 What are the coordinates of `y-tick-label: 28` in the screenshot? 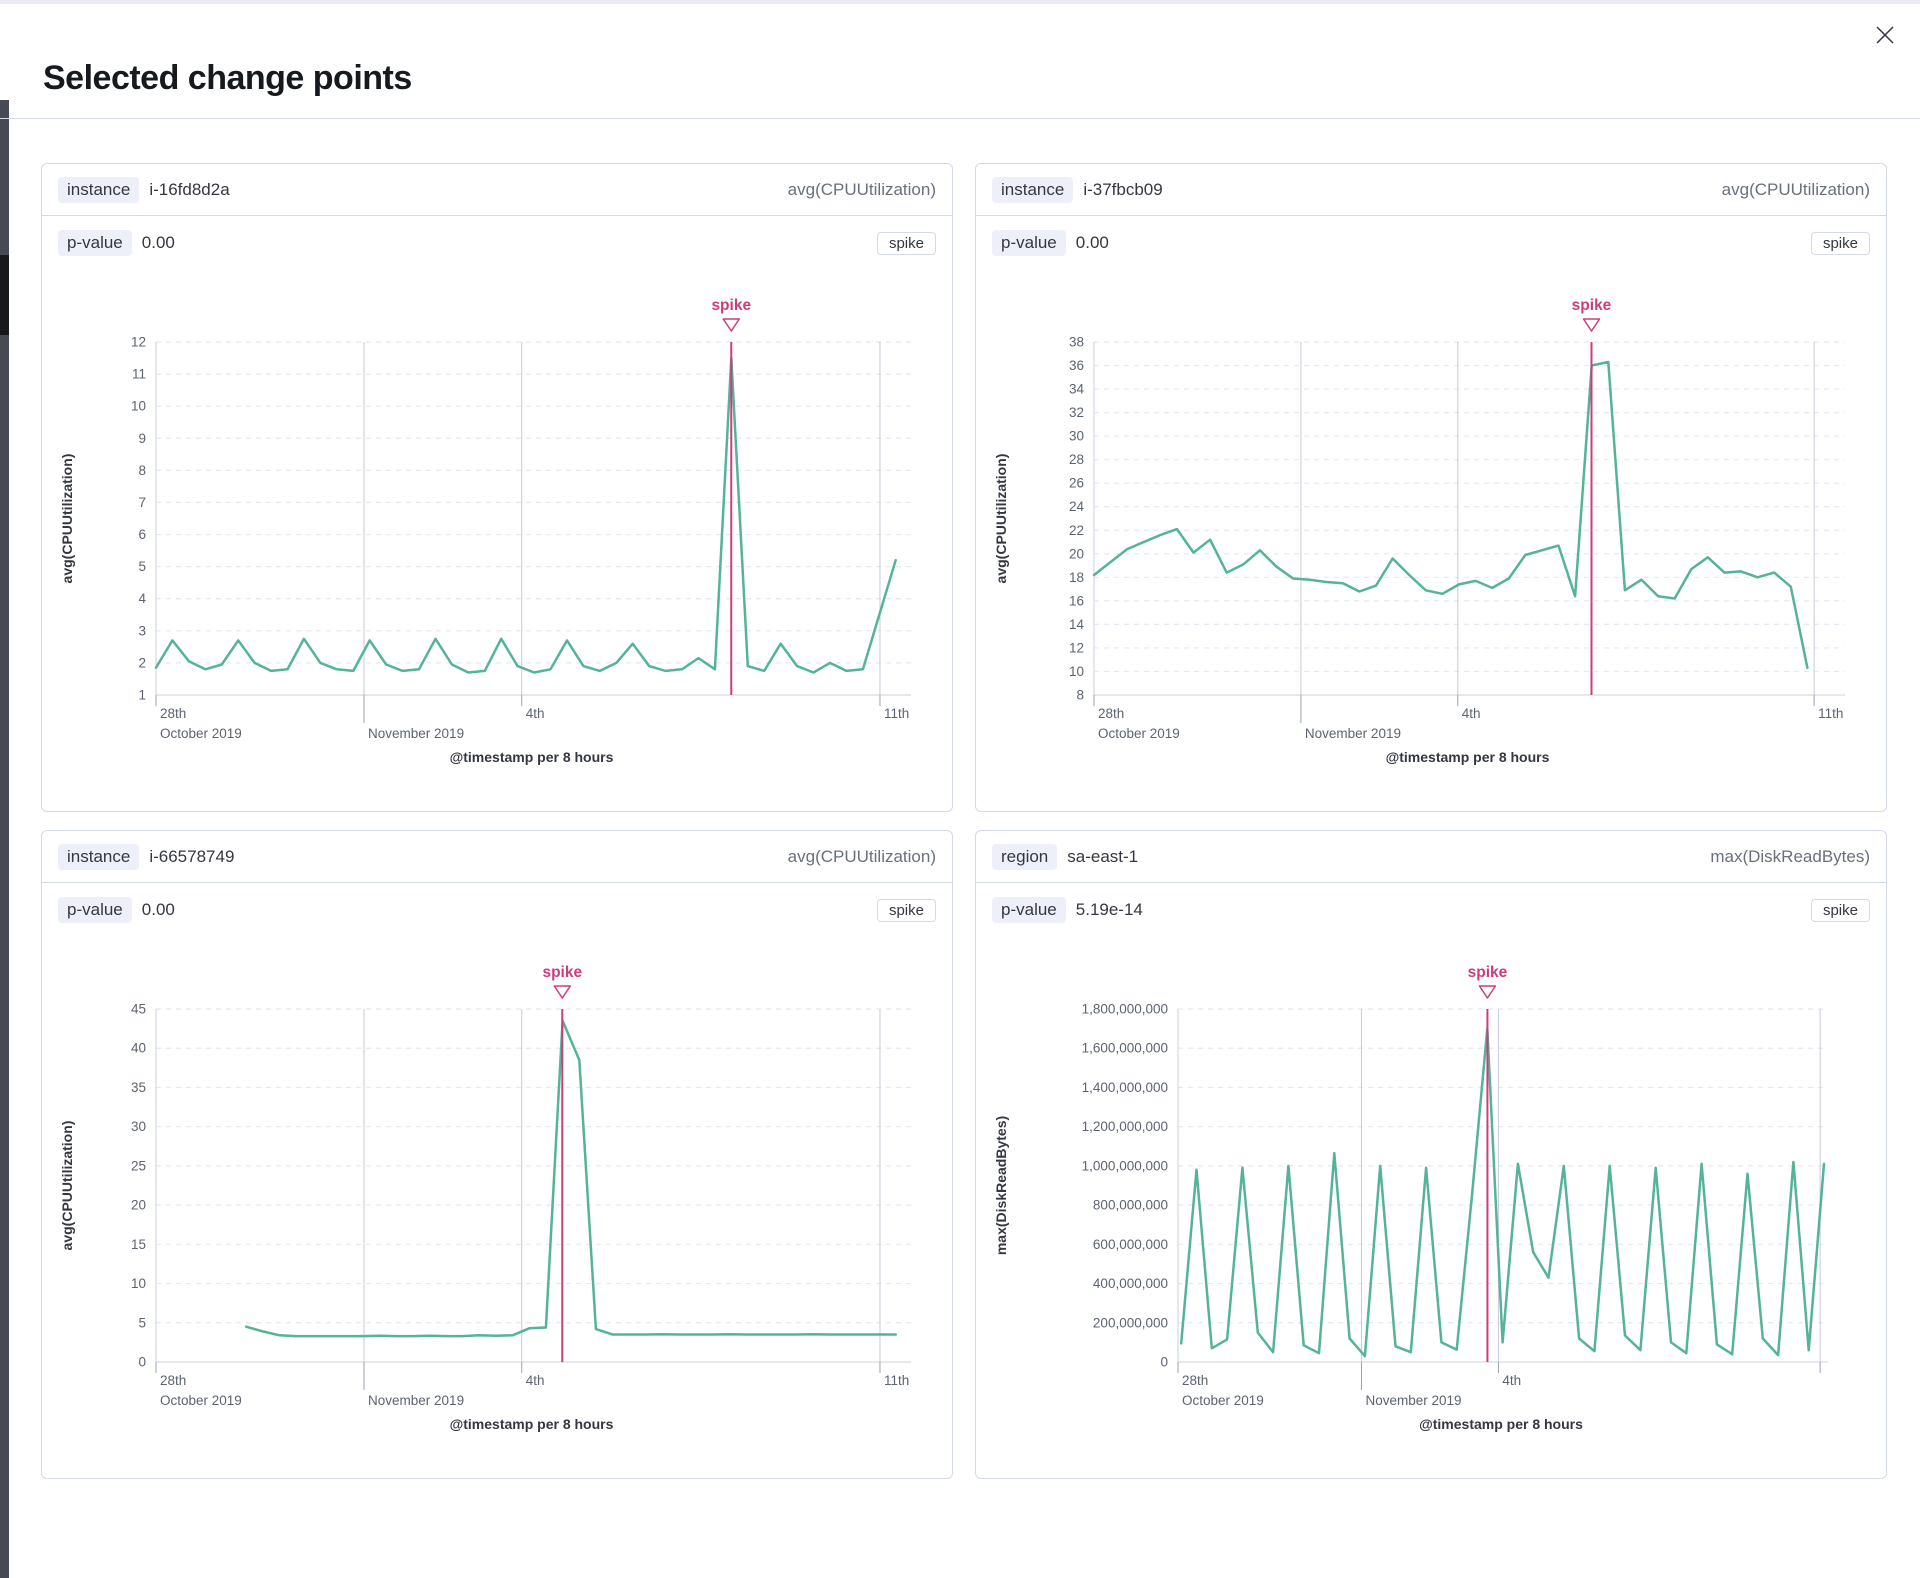 It's located at (1076, 459).